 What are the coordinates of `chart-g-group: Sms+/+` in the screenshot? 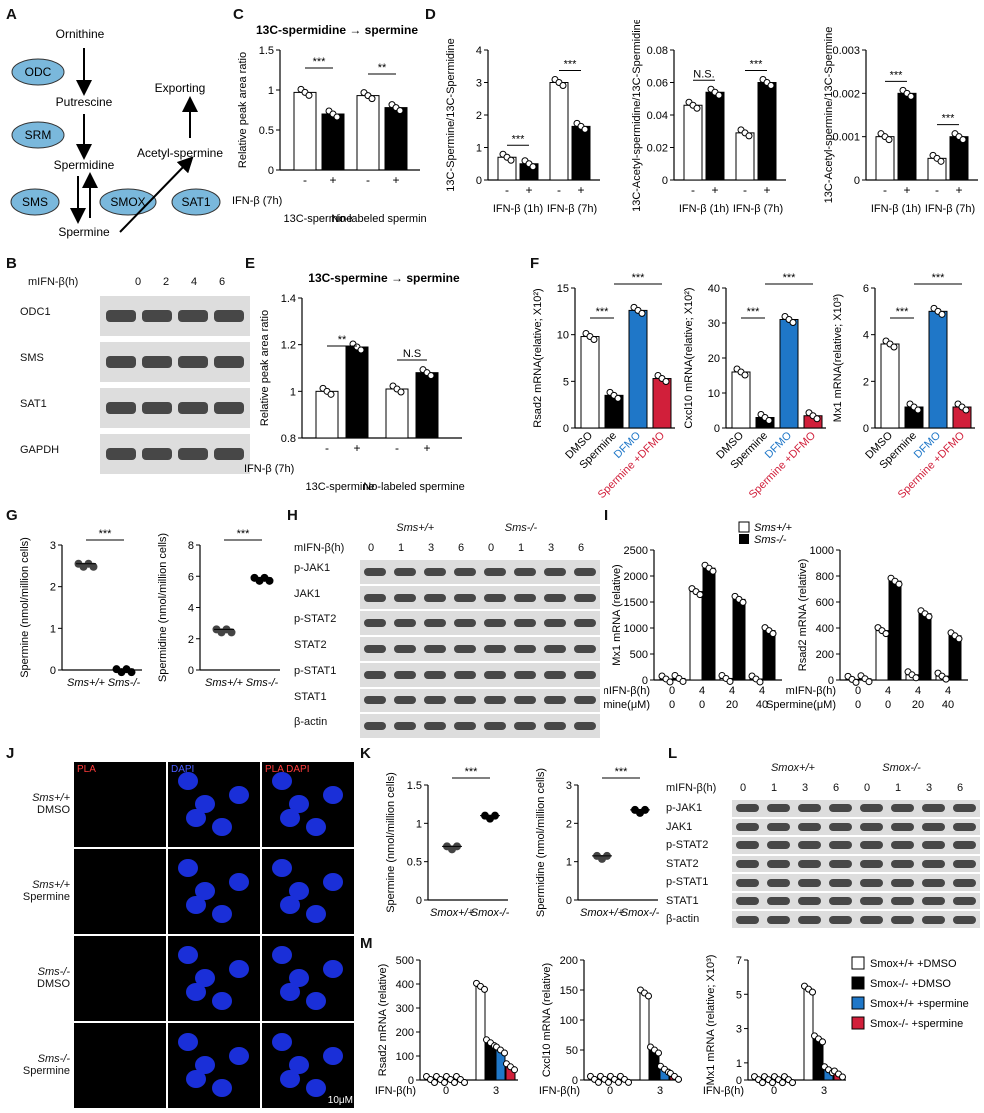 It's located at (224, 683).